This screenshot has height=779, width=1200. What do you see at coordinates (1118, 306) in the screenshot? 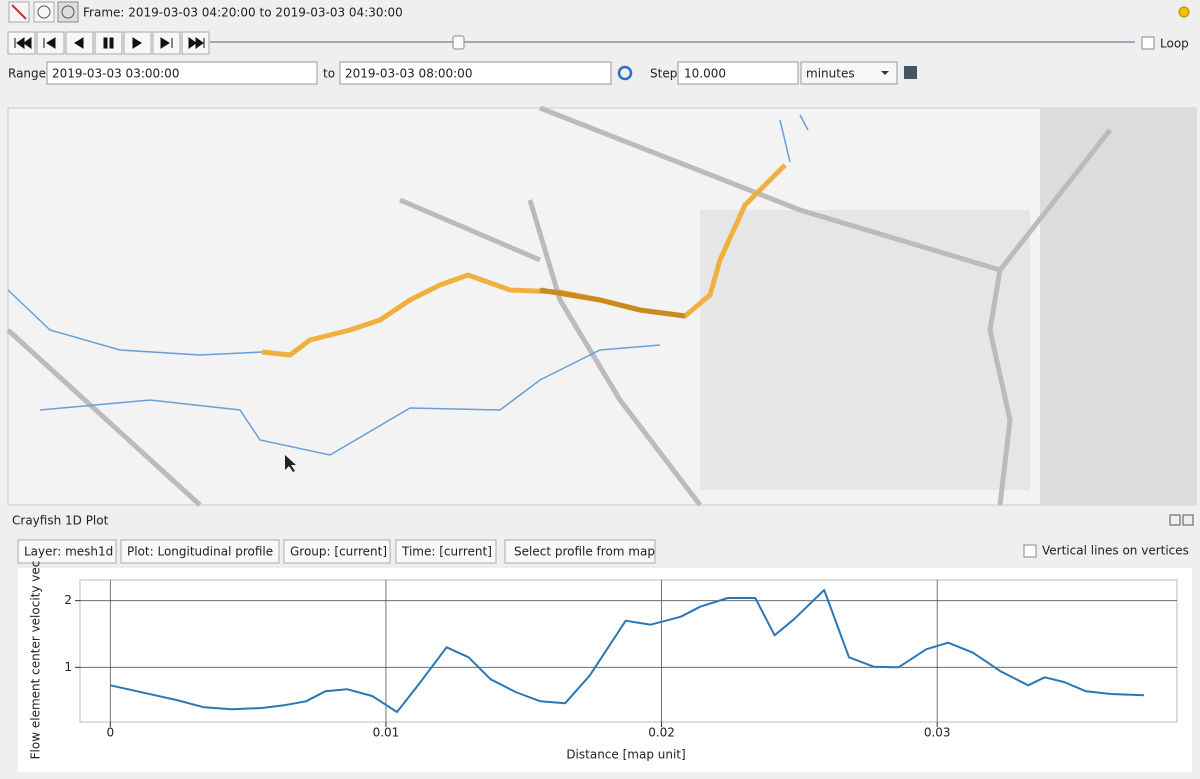
I see `map-city-area` at bounding box center [1118, 306].